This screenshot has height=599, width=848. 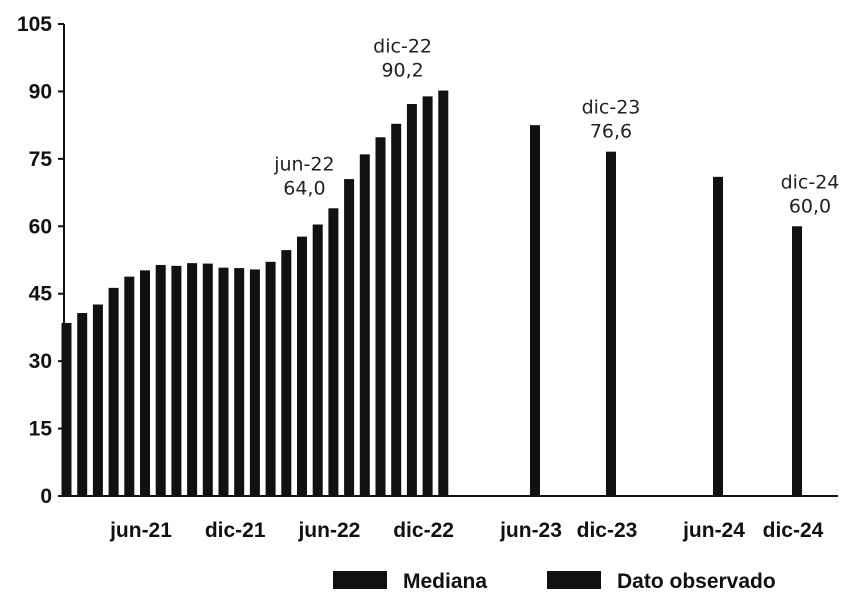 I want to click on annotation-value: 76,6, so click(x=611, y=132).